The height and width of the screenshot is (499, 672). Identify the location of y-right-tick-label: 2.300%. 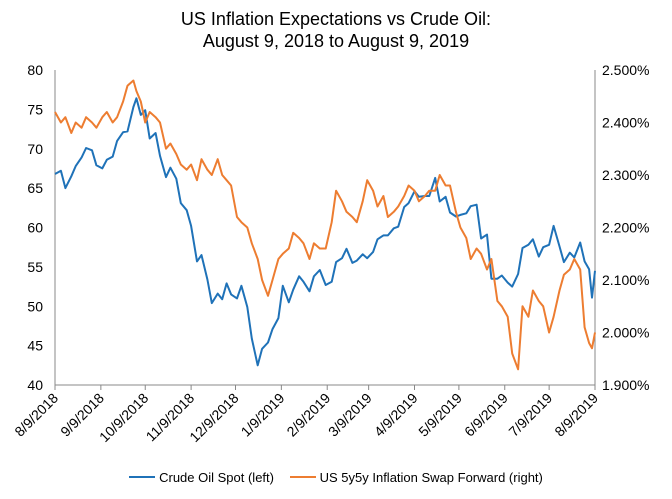
(625, 175).